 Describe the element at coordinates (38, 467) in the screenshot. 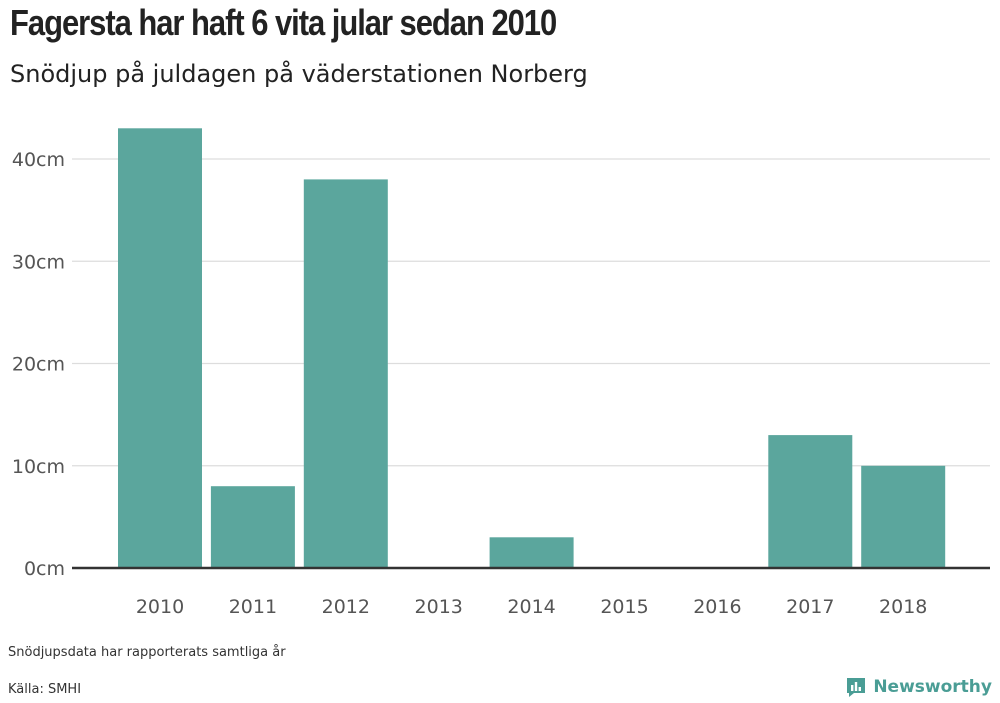

I see `y-tick-label: 10cm` at that location.